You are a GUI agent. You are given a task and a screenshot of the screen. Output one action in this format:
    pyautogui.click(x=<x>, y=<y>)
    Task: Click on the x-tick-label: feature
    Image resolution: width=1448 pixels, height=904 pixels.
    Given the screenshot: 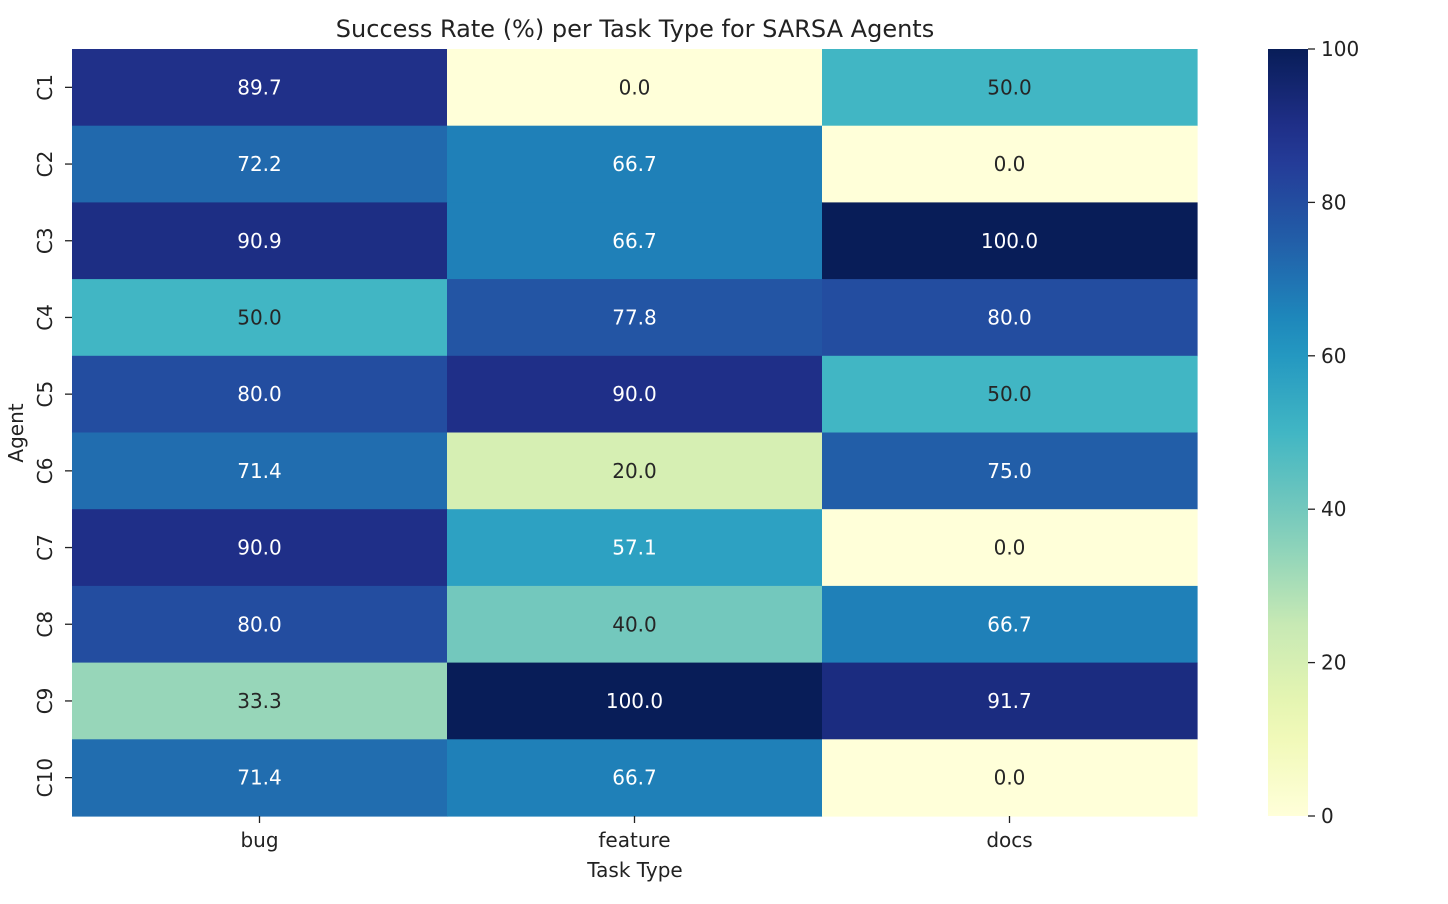 What is the action you would take?
    pyautogui.click(x=634, y=840)
    